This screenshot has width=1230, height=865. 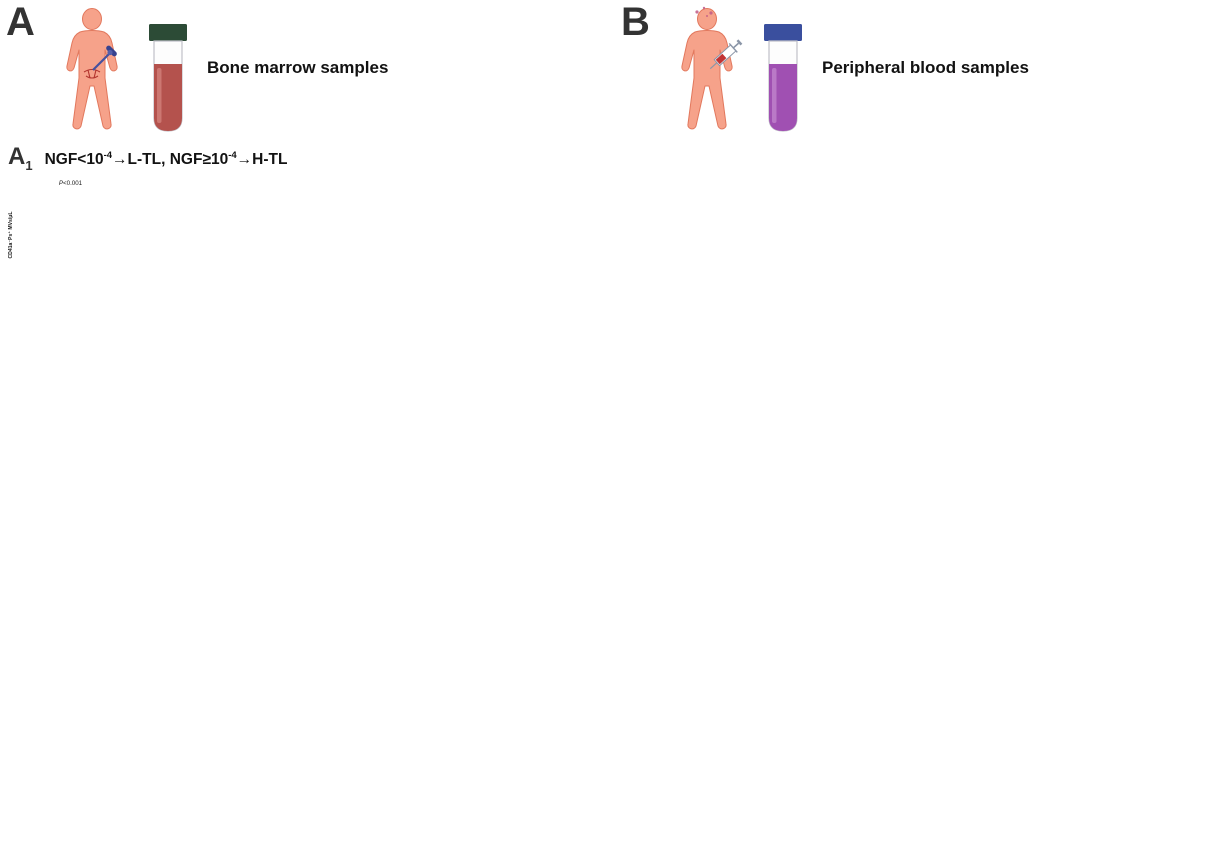 I want to click on subpanel-a1-title: A1 NGF<10-4→L-TL, NGF≥10-4→H-TL, so click(x=148, y=158).